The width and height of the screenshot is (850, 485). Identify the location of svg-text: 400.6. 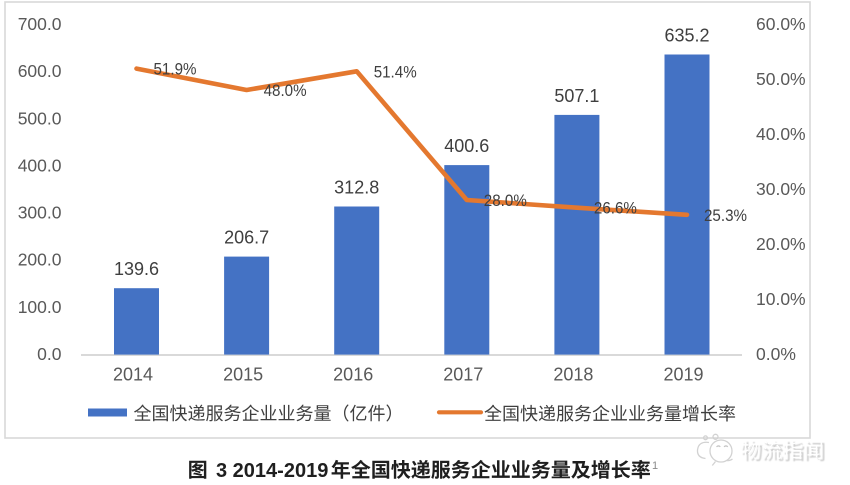
(466, 146).